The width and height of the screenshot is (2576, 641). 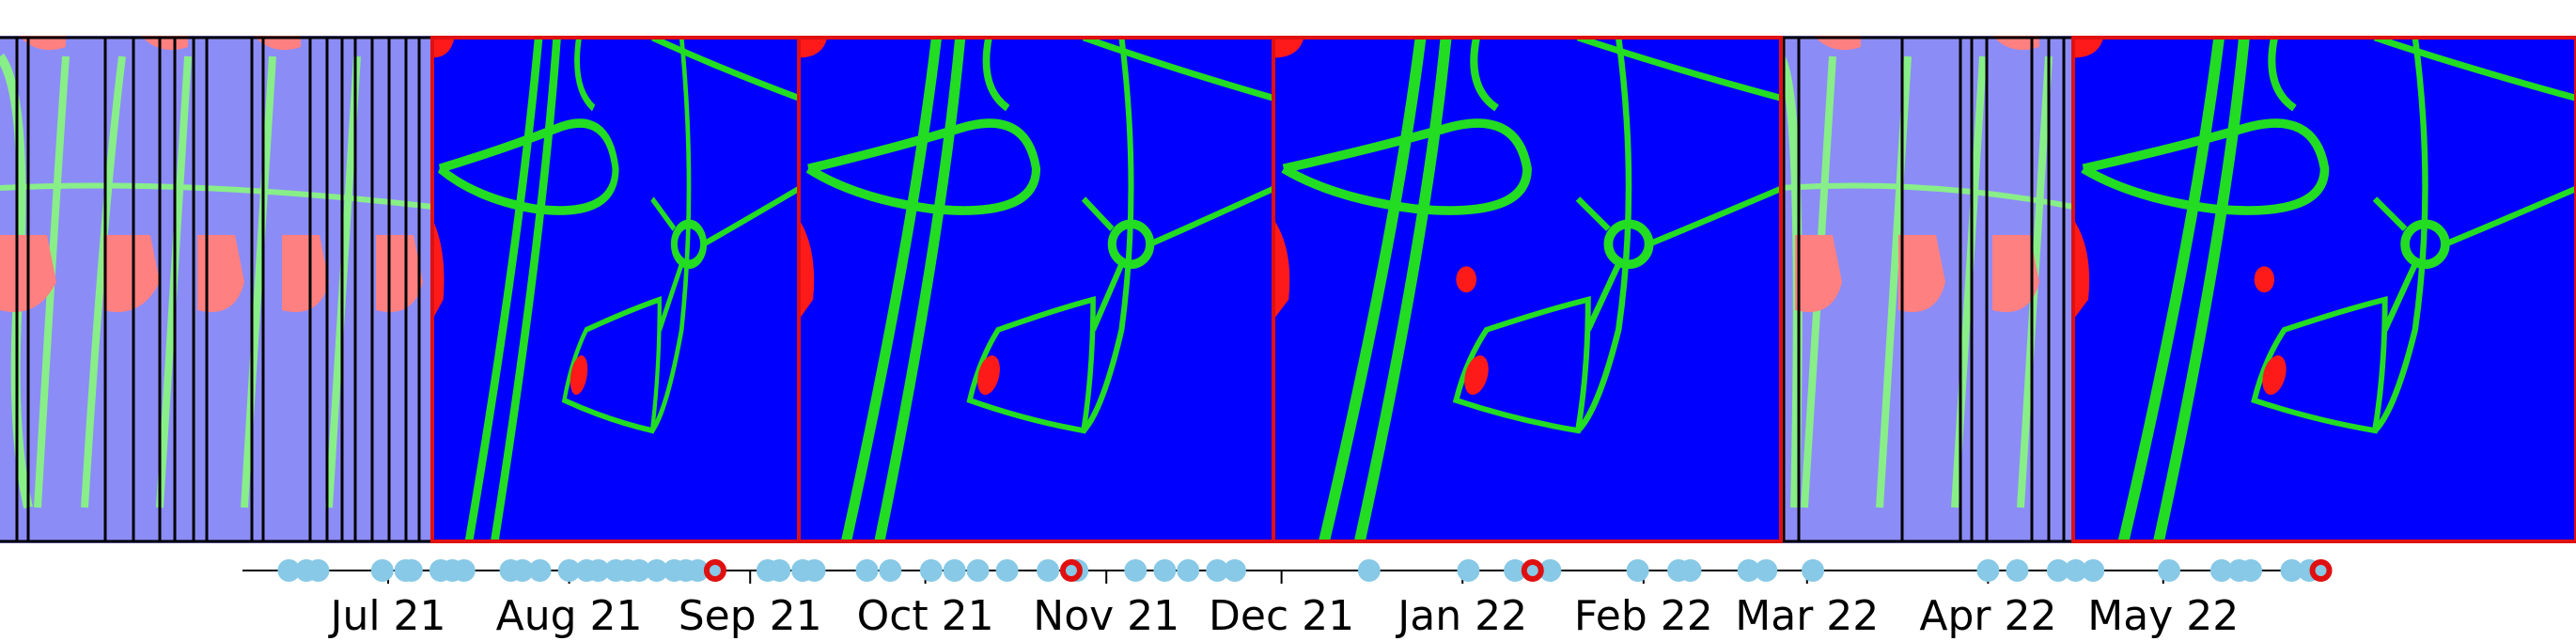 What do you see at coordinates (1461, 616) in the screenshot?
I see `month-label: Jan 22` at bounding box center [1461, 616].